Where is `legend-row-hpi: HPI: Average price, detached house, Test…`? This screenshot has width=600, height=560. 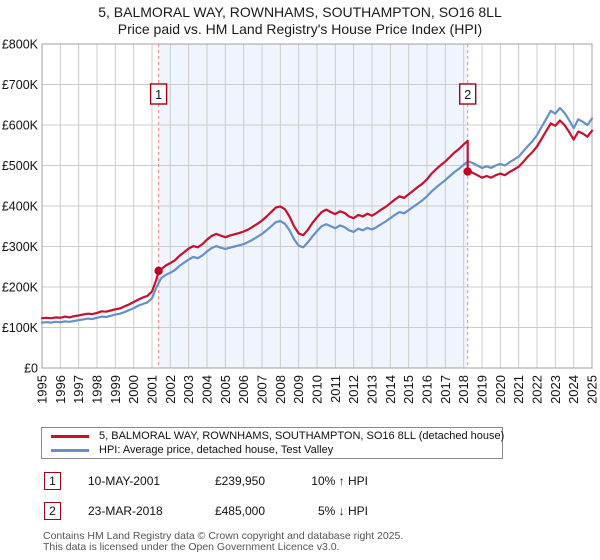
legend-row-hpi: HPI: Average price, detached house, Test… is located at coordinates (272, 450).